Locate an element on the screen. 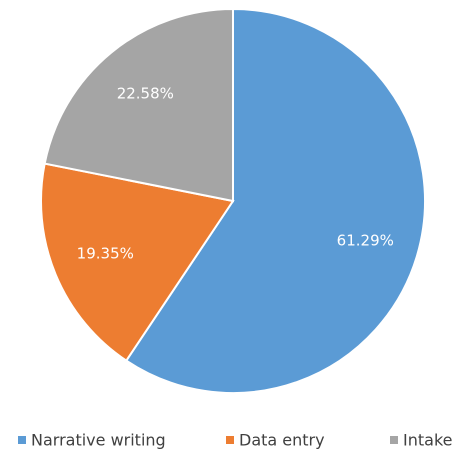 This screenshot has height=459, width=464. legend-label: Data entry is located at coordinates (282, 440).